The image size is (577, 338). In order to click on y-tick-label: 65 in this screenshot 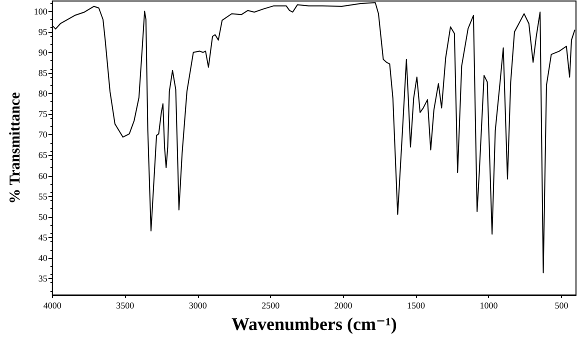, I will do `click(43, 155)`.